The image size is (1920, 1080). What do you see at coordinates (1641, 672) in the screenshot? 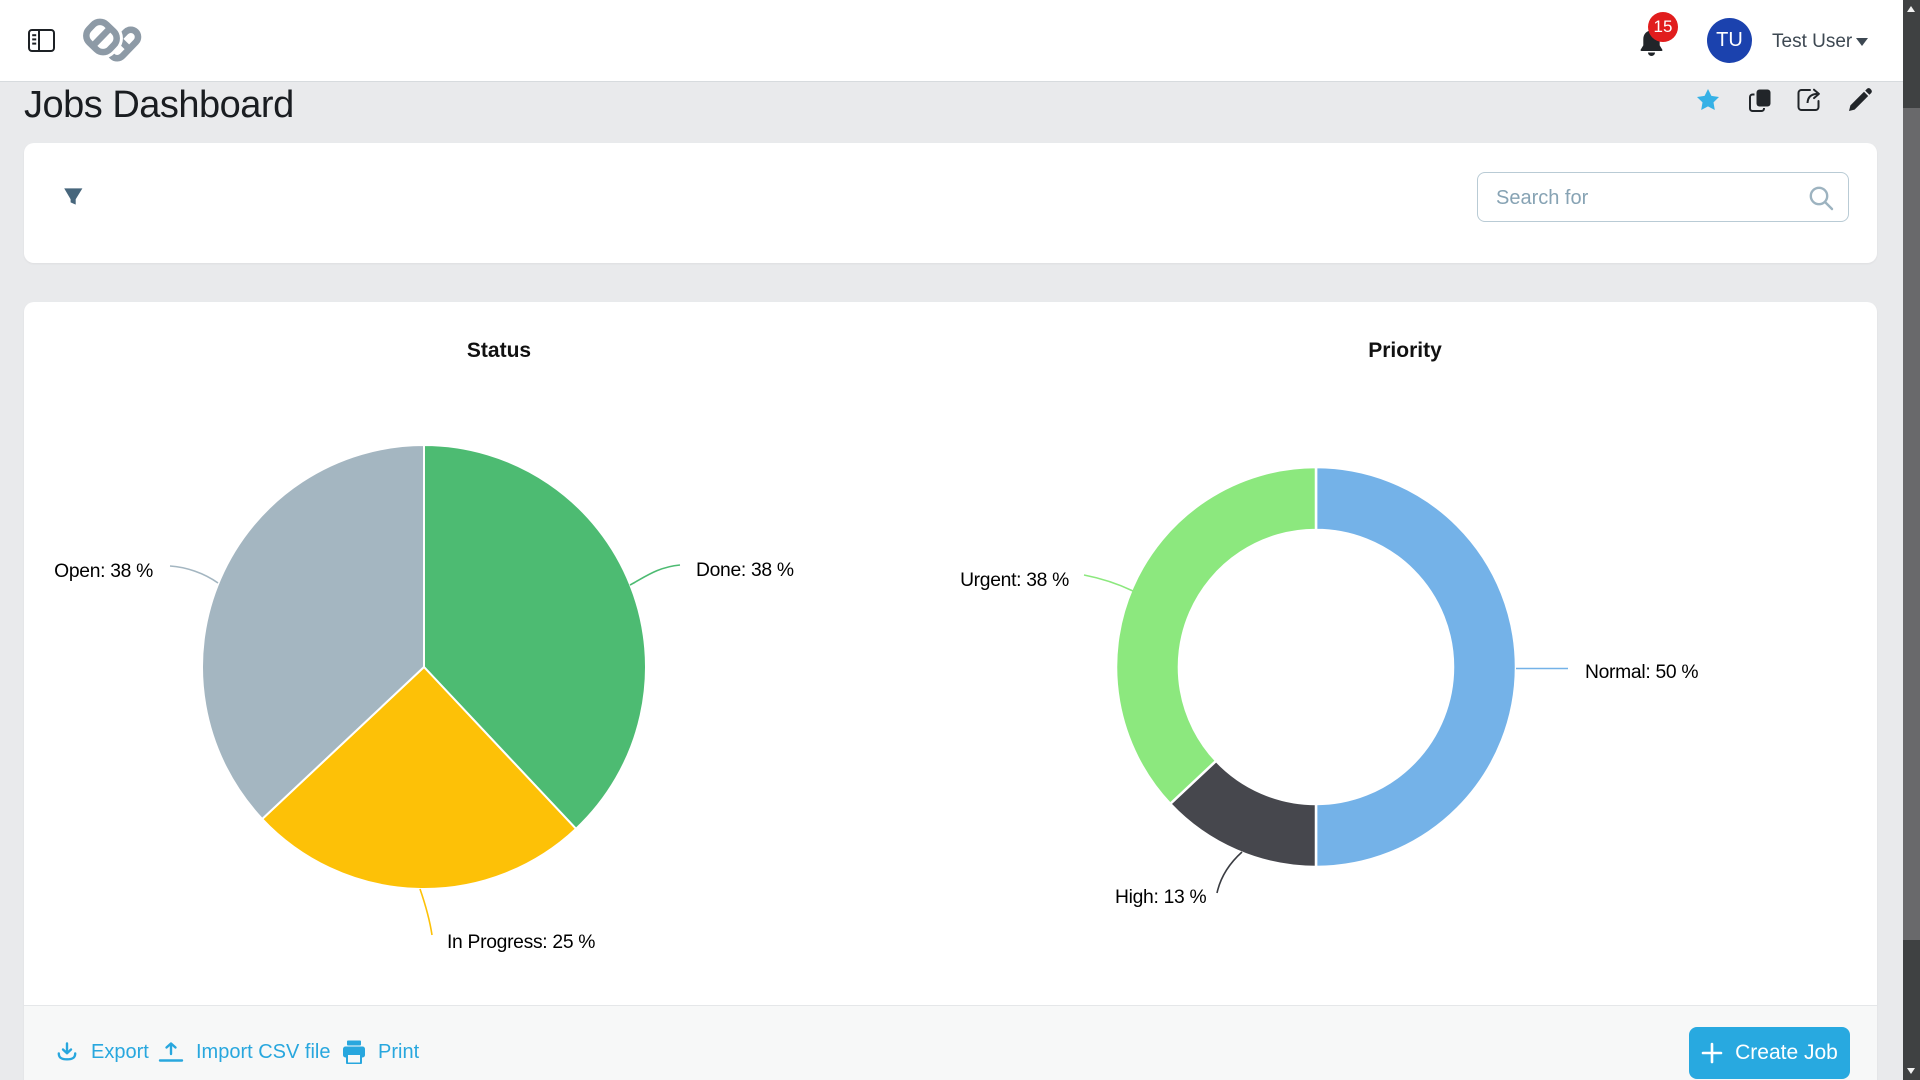
I see `svg-text: Normal: 50 %` at bounding box center [1641, 672].